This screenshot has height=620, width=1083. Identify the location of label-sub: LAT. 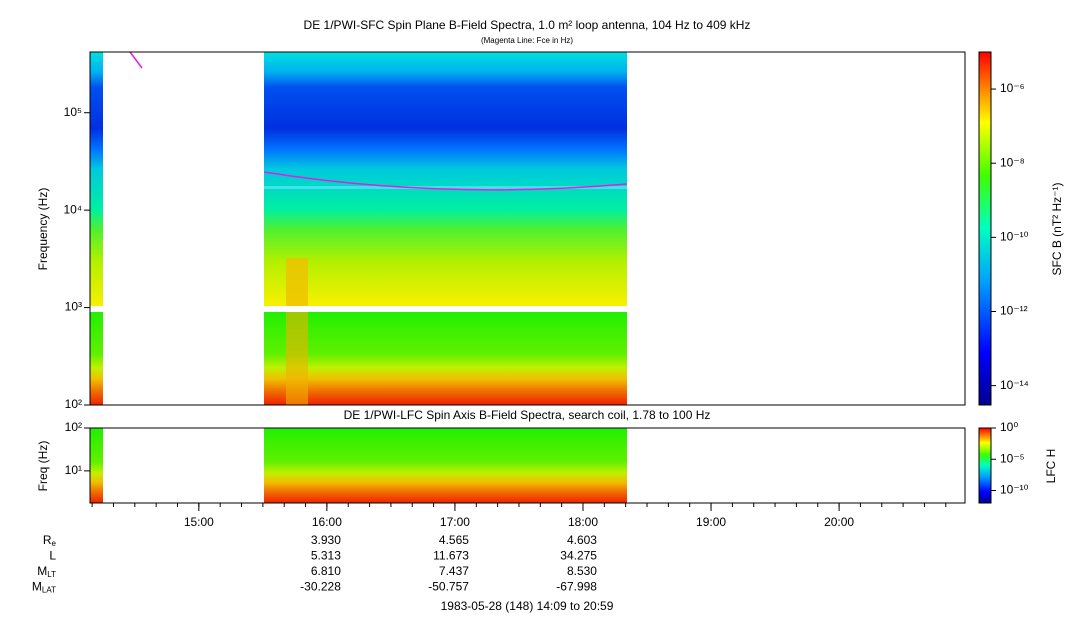
(49, 590).